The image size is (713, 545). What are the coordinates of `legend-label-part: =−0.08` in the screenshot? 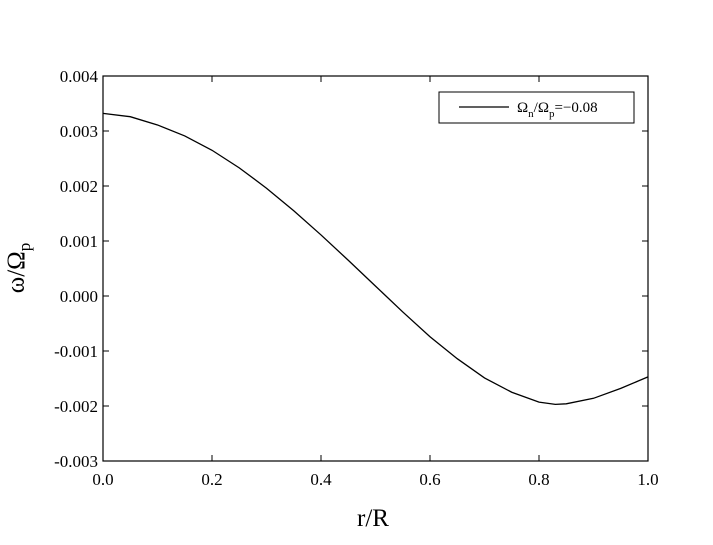 It's located at (575, 108).